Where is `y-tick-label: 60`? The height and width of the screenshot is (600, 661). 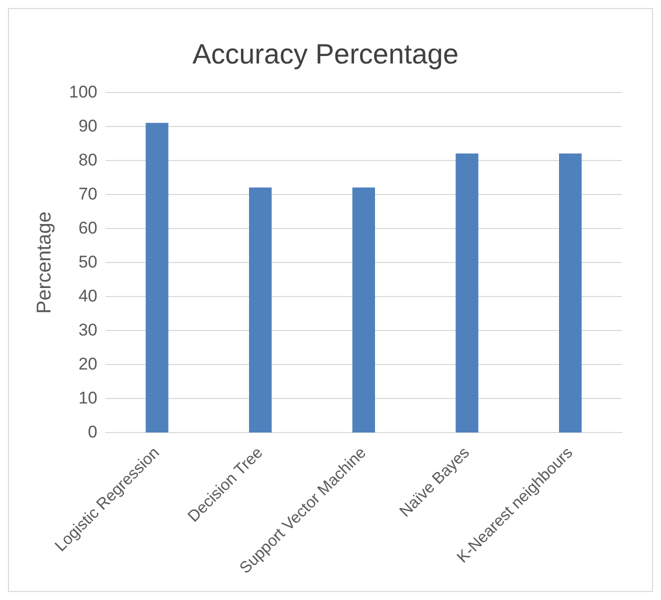 y-tick-label: 60 is located at coordinates (88, 228).